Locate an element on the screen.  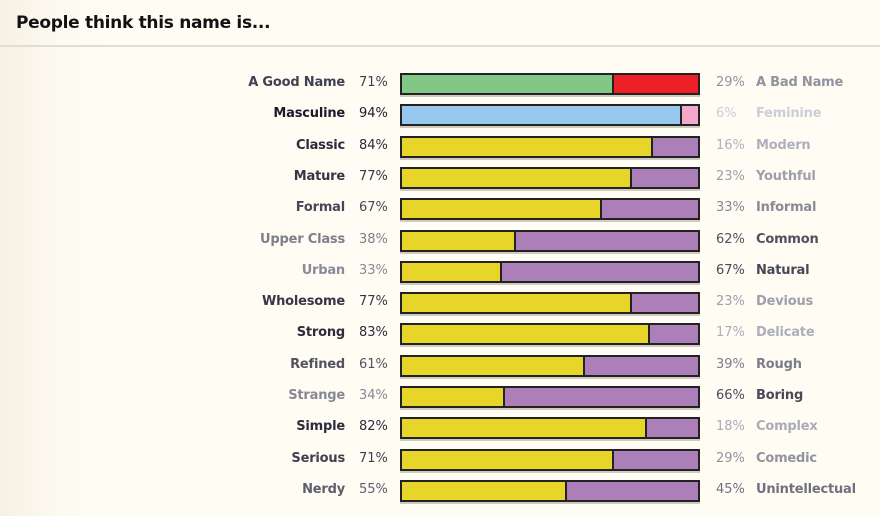
chart-row: Strong 83% 17% Delicate is located at coordinates (440, 334).